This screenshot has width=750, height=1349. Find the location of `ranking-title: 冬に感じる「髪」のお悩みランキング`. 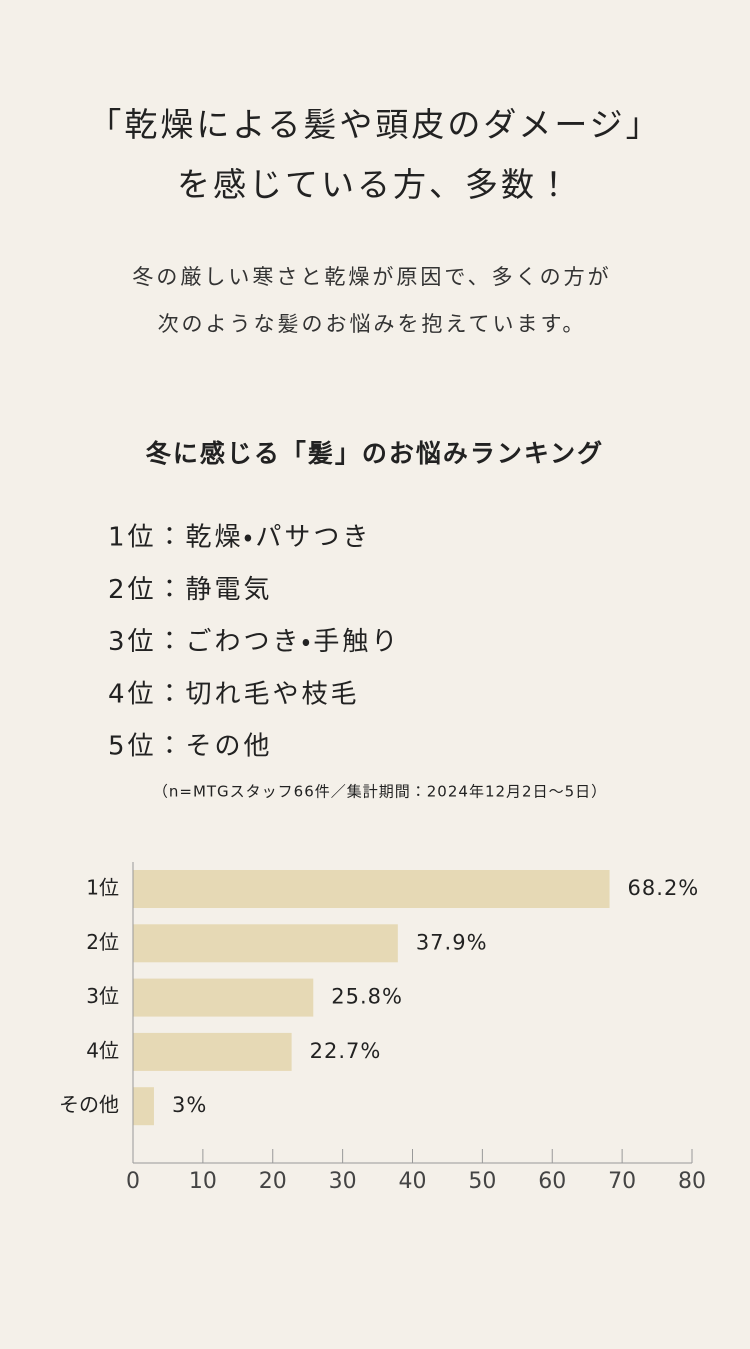

ranking-title: 冬に感じる「髪」のお悩みランキング is located at coordinates (374, 453).